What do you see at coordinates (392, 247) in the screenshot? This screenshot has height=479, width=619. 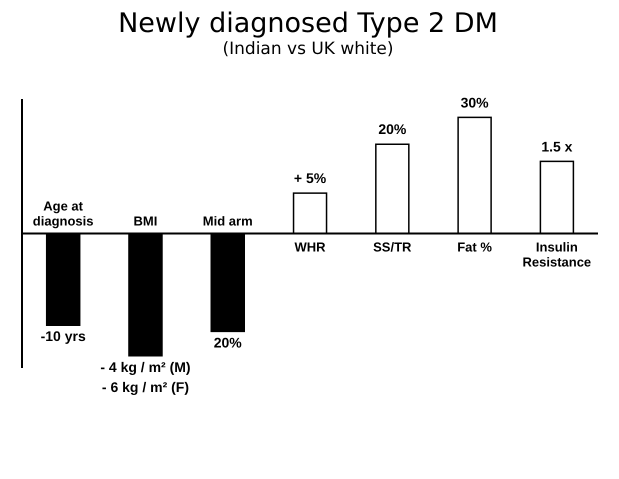 I see `x-tick-label: SS/TR` at bounding box center [392, 247].